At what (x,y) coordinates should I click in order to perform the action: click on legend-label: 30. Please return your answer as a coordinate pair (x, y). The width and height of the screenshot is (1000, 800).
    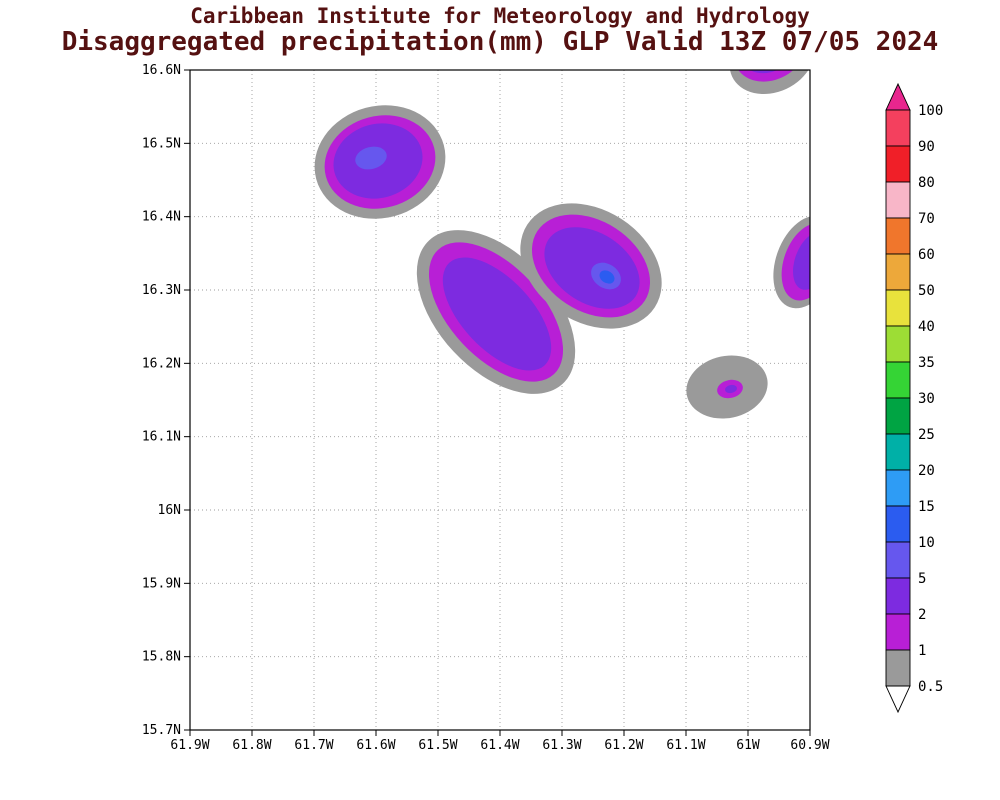
    Looking at the image, I should click on (926, 399).